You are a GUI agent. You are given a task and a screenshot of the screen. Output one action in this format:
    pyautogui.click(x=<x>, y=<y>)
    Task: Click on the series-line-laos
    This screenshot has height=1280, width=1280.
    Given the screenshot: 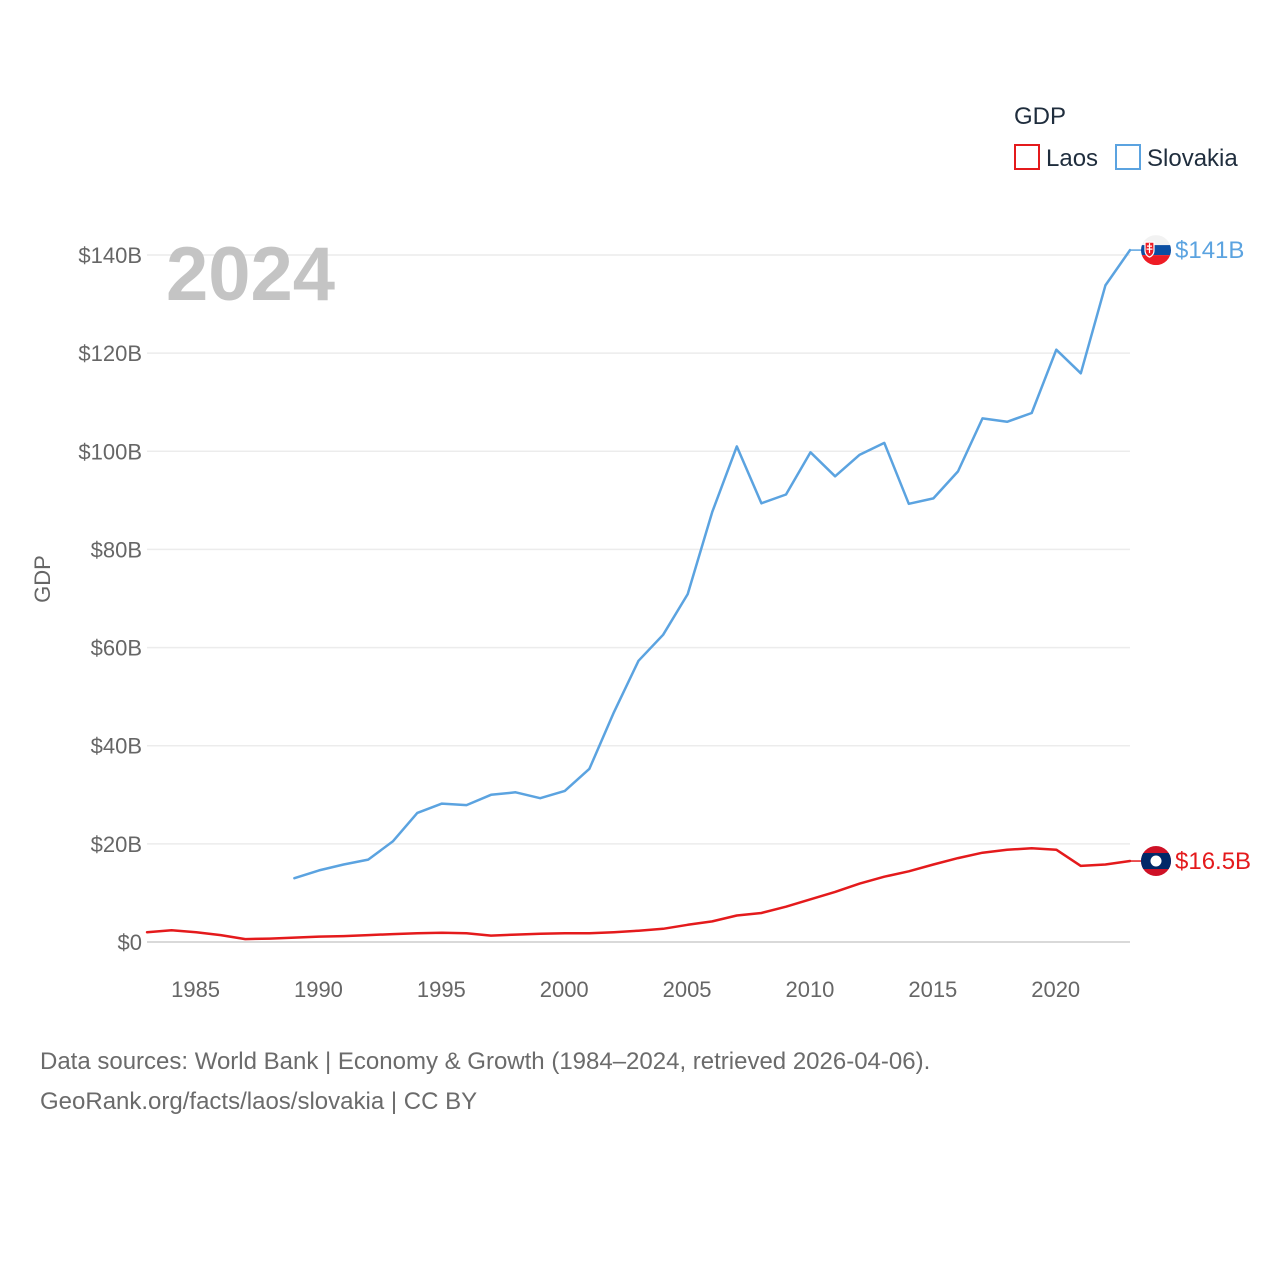 What is the action you would take?
    pyautogui.click(x=638, y=894)
    